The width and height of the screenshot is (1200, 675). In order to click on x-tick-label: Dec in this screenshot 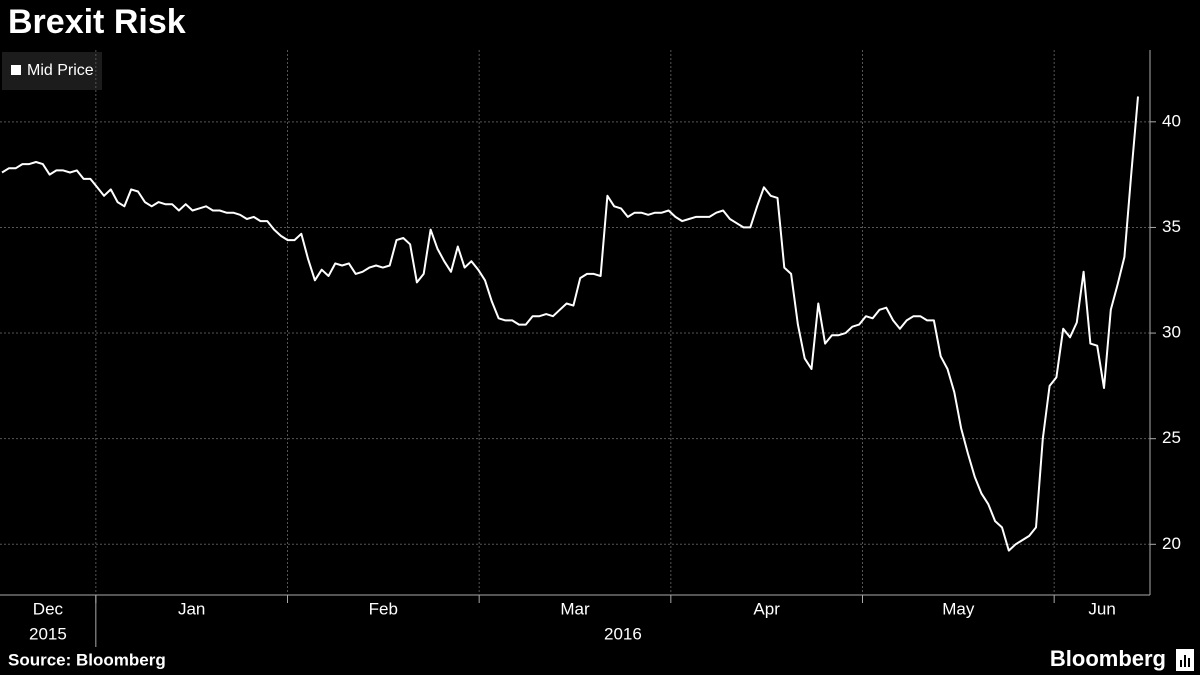, I will do `click(48, 608)`.